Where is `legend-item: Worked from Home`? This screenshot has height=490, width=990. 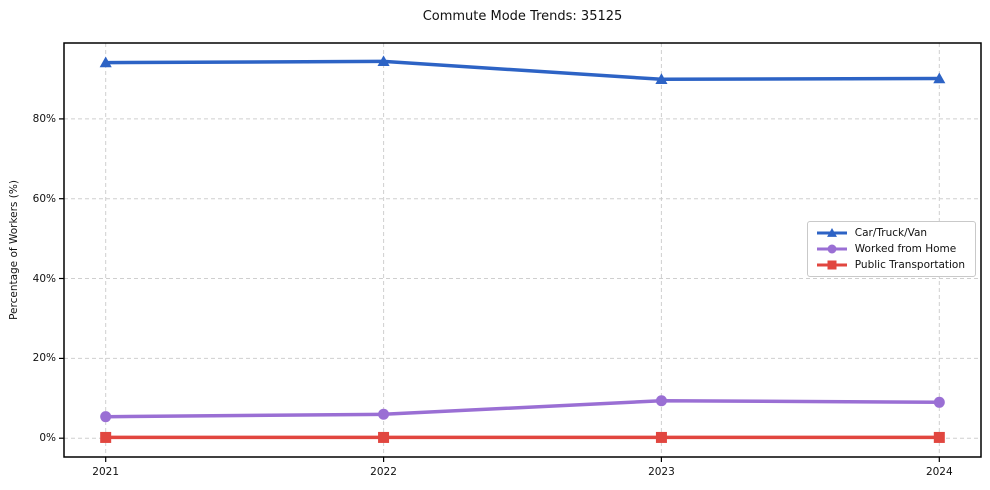
legend-item: Worked from Home is located at coordinates (890, 249).